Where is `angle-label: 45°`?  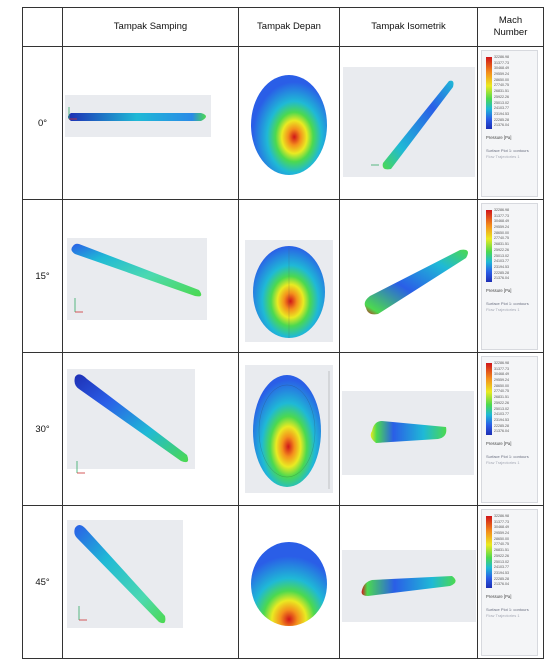
angle-label: 45° is located at coordinates (42, 582).